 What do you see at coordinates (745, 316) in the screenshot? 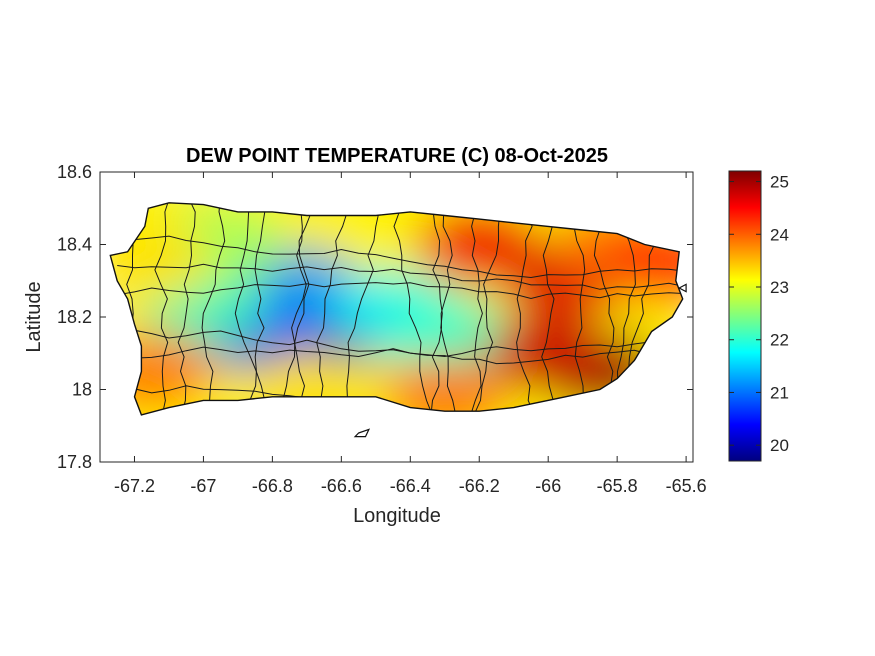
I see `colorbar-gradient` at bounding box center [745, 316].